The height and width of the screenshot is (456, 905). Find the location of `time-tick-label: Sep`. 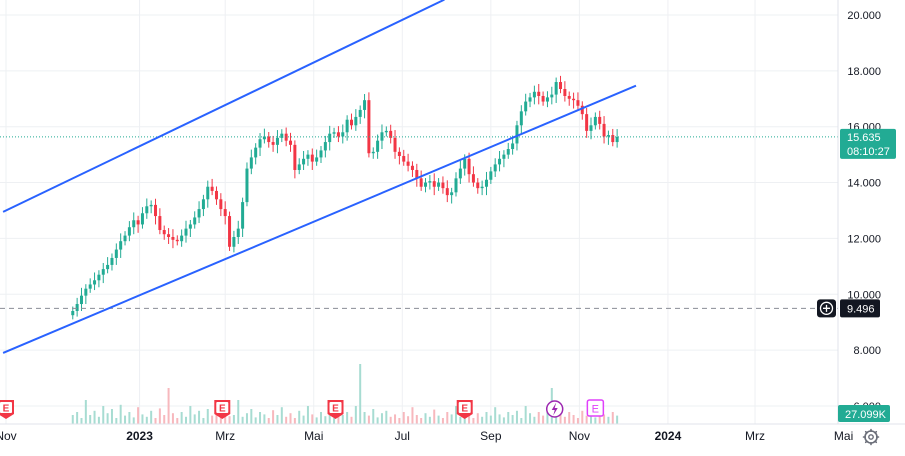

time-tick-label: Sep is located at coordinates (491, 436).